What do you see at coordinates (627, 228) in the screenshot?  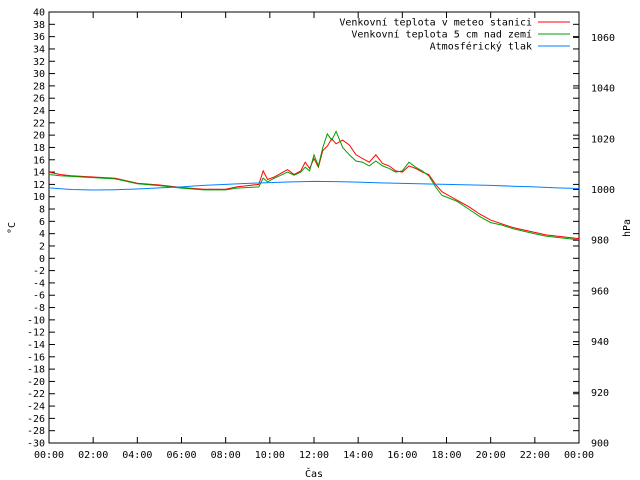 I see `y2-axis-label: hPa` at bounding box center [627, 228].